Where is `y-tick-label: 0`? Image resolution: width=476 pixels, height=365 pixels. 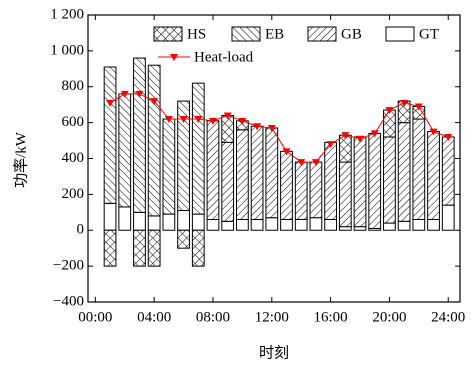 y-tick-label: 0 is located at coordinates (81, 230).